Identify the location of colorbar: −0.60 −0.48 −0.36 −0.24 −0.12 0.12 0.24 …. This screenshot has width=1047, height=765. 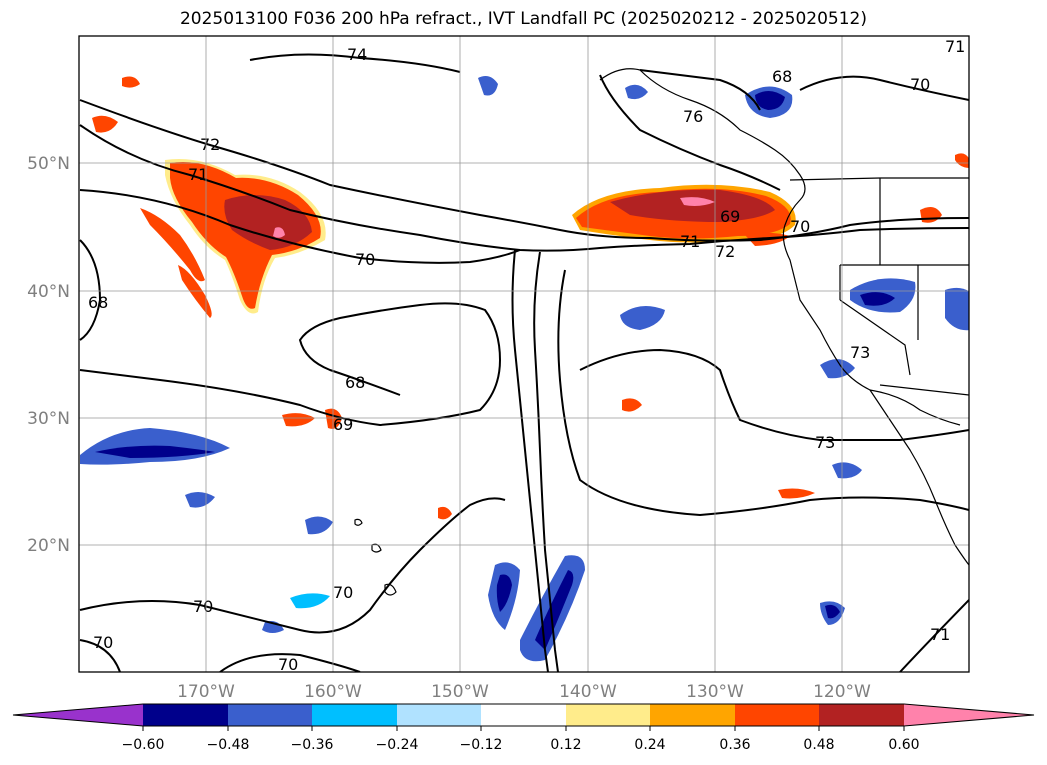
(523, 728).